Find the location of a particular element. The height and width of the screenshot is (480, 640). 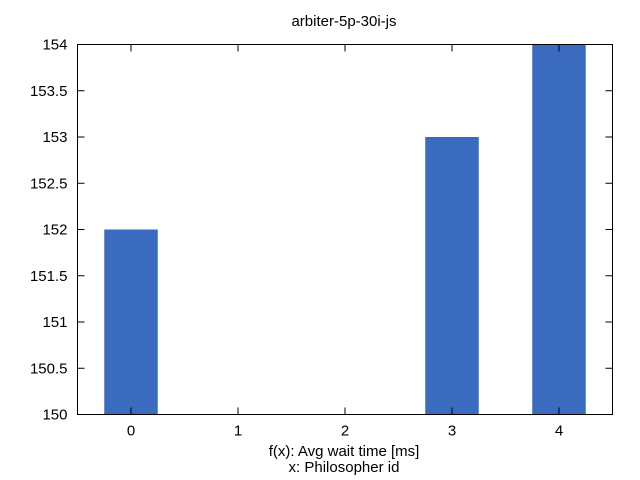

y-tick-label: 152.5 is located at coordinates (49, 183).